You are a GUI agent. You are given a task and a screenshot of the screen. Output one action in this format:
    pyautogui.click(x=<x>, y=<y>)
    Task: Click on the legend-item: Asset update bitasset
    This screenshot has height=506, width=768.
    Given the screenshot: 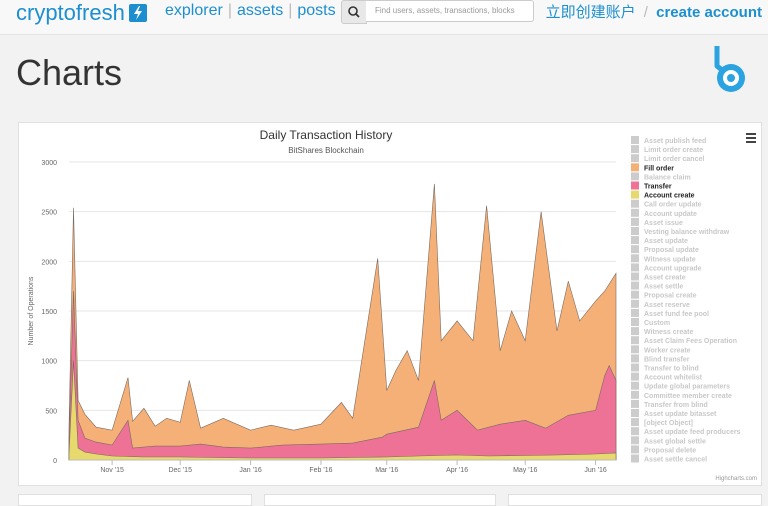 What is the action you would take?
    pyautogui.click(x=680, y=414)
    